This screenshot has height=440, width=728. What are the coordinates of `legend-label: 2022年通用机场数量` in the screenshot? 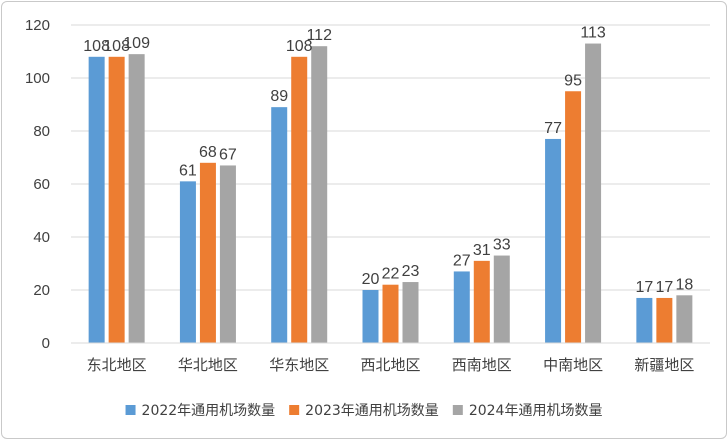 It's located at (209, 411).